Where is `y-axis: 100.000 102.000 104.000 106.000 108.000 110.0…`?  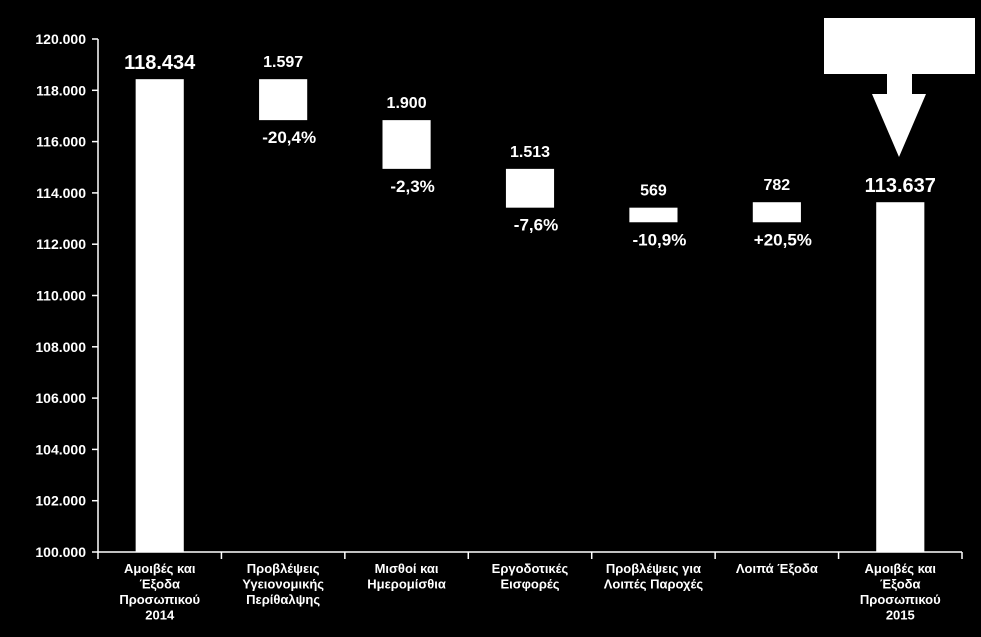
y-axis: 100.000 102.000 104.000 106.000 108.000 110.0… is located at coordinates (67, 295).